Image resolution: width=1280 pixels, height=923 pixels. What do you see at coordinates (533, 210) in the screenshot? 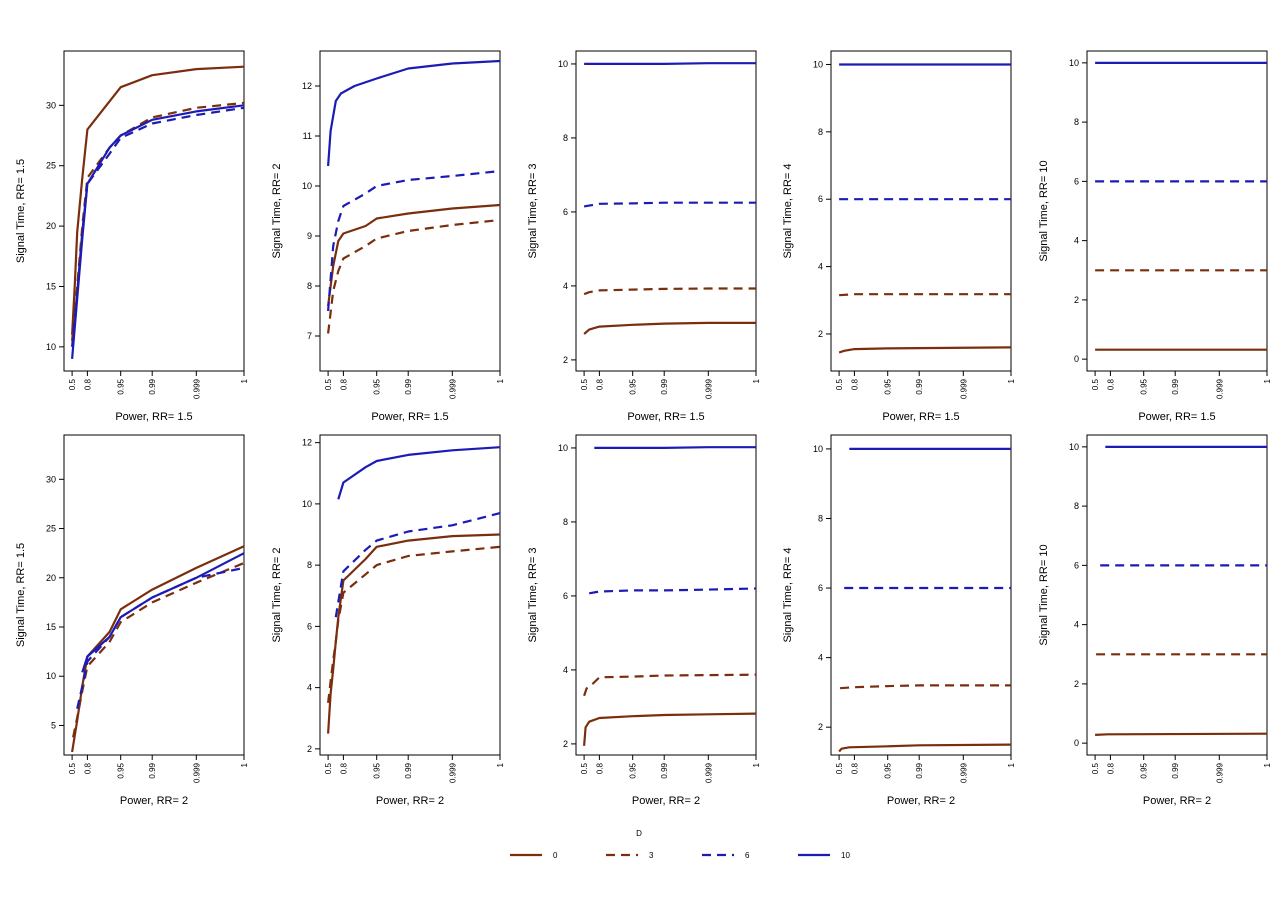
I see `y-axis-label: Signal Time, RR= 3` at bounding box center [533, 210].